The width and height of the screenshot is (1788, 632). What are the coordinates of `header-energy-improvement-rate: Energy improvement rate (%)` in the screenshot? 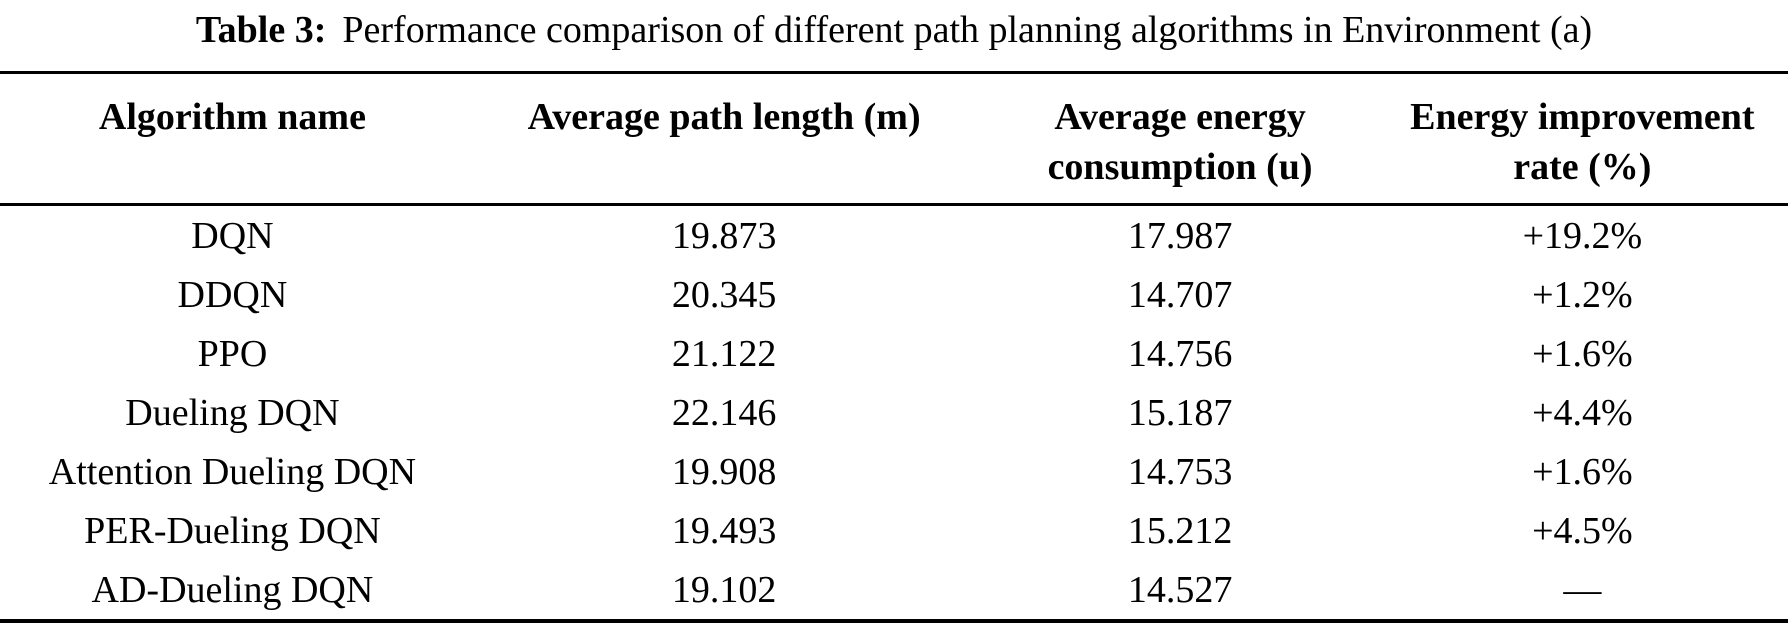 It's located at (1582, 142).